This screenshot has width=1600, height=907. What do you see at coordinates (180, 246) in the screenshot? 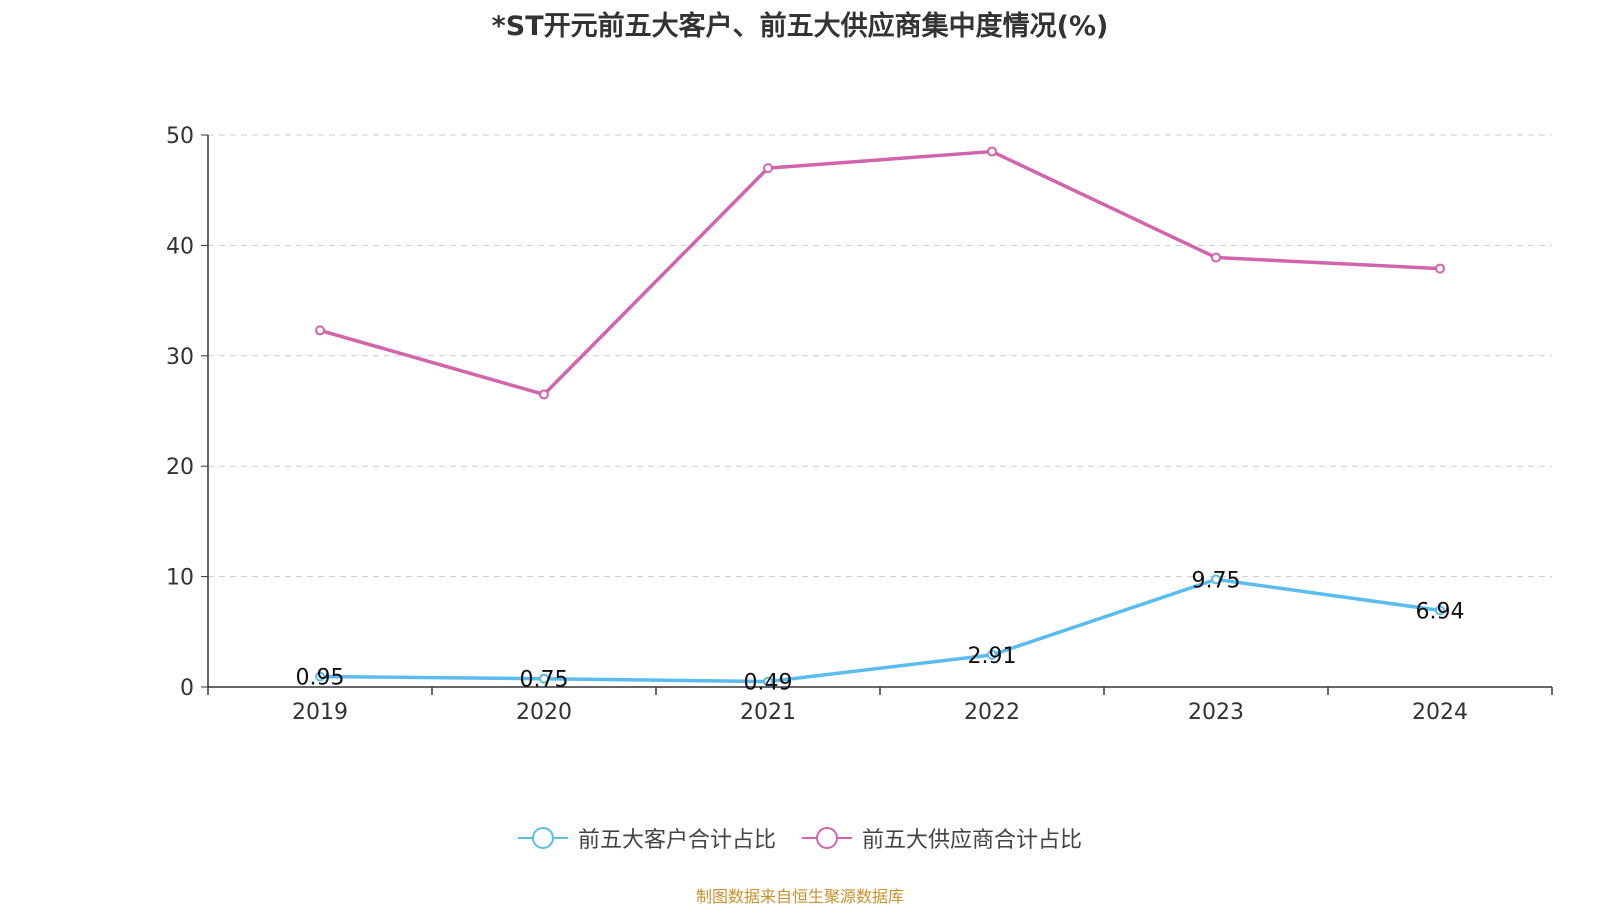
I see `y-tick-label: 40` at bounding box center [180, 246].